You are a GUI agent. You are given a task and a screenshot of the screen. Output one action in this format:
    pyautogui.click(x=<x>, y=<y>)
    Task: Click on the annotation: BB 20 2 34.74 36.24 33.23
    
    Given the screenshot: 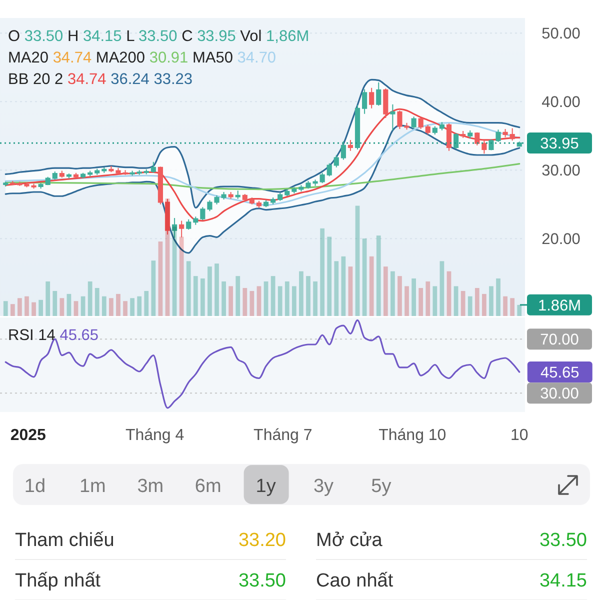 What is the action you would take?
    pyautogui.click(x=100, y=79)
    